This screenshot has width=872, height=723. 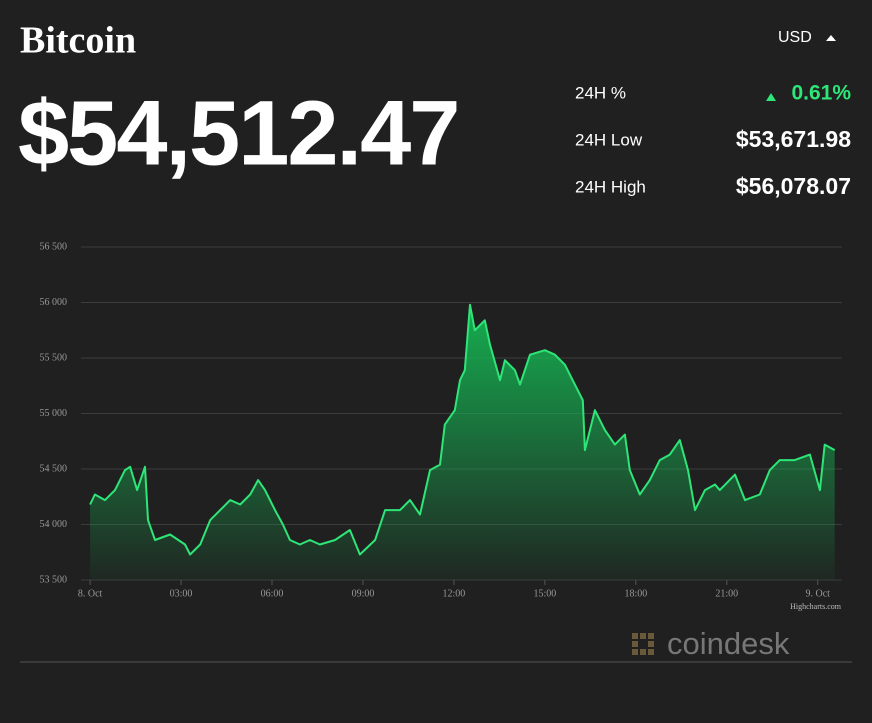 I want to click on stat-value: 0.61%, so click(x=821, y=93).